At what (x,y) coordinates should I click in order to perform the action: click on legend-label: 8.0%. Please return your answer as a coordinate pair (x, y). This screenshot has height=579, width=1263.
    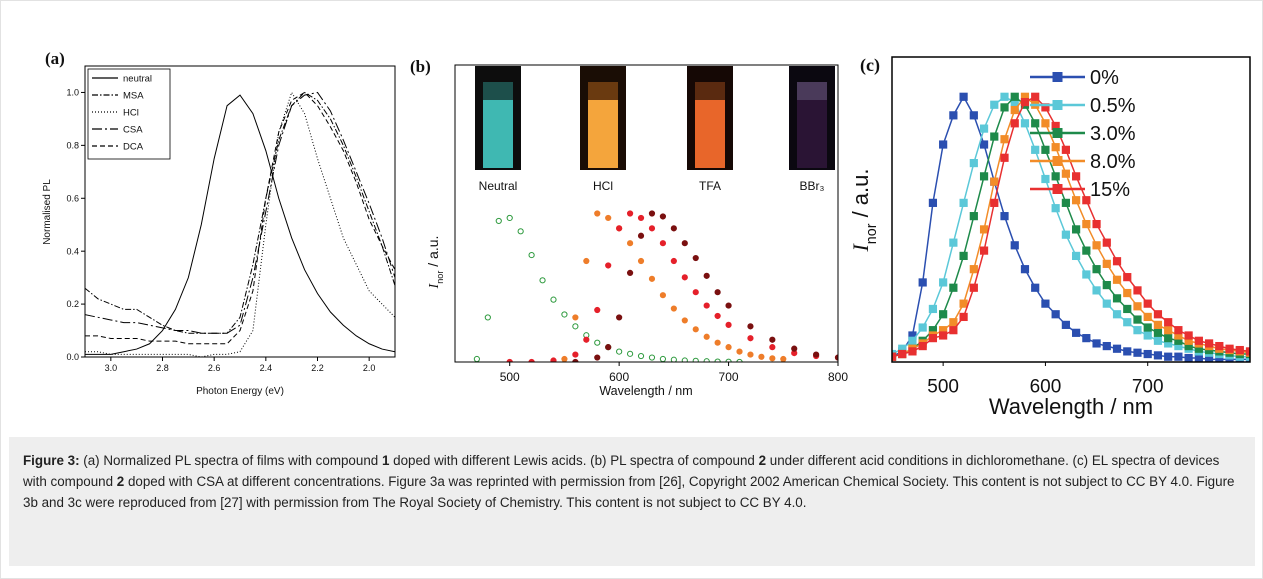
    Looking at the image, I should click on (1113, 162).